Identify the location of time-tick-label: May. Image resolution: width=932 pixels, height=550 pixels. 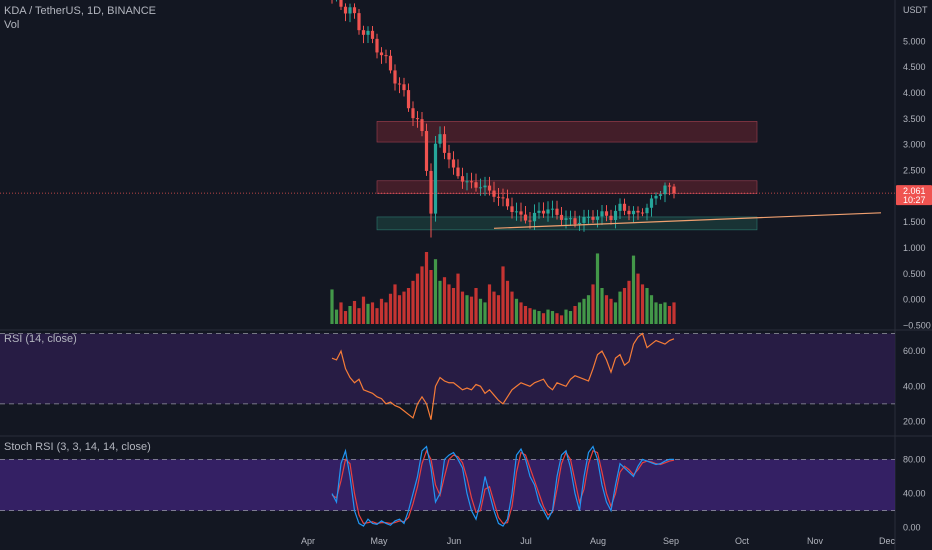
(379, 541).